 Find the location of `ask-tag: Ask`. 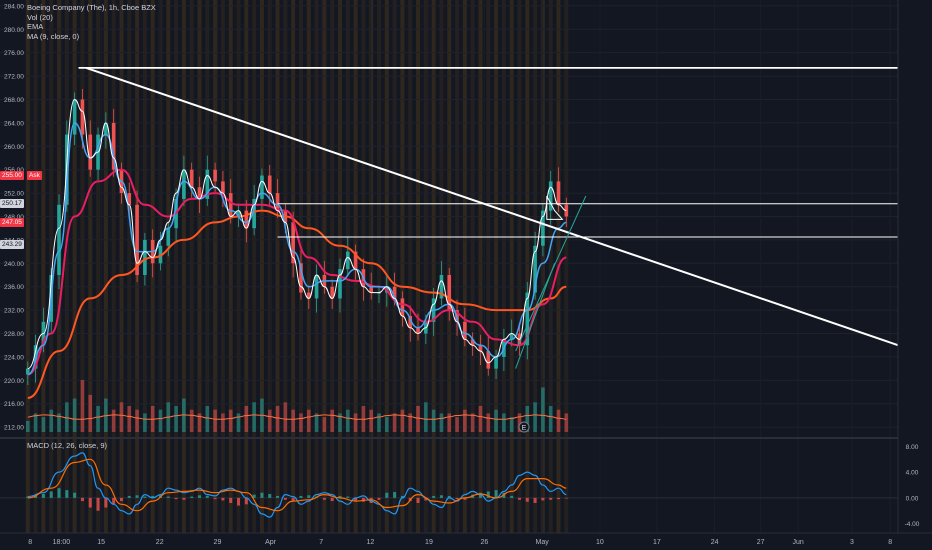

ask-tag: Ask is located at coordinates (34, 176).